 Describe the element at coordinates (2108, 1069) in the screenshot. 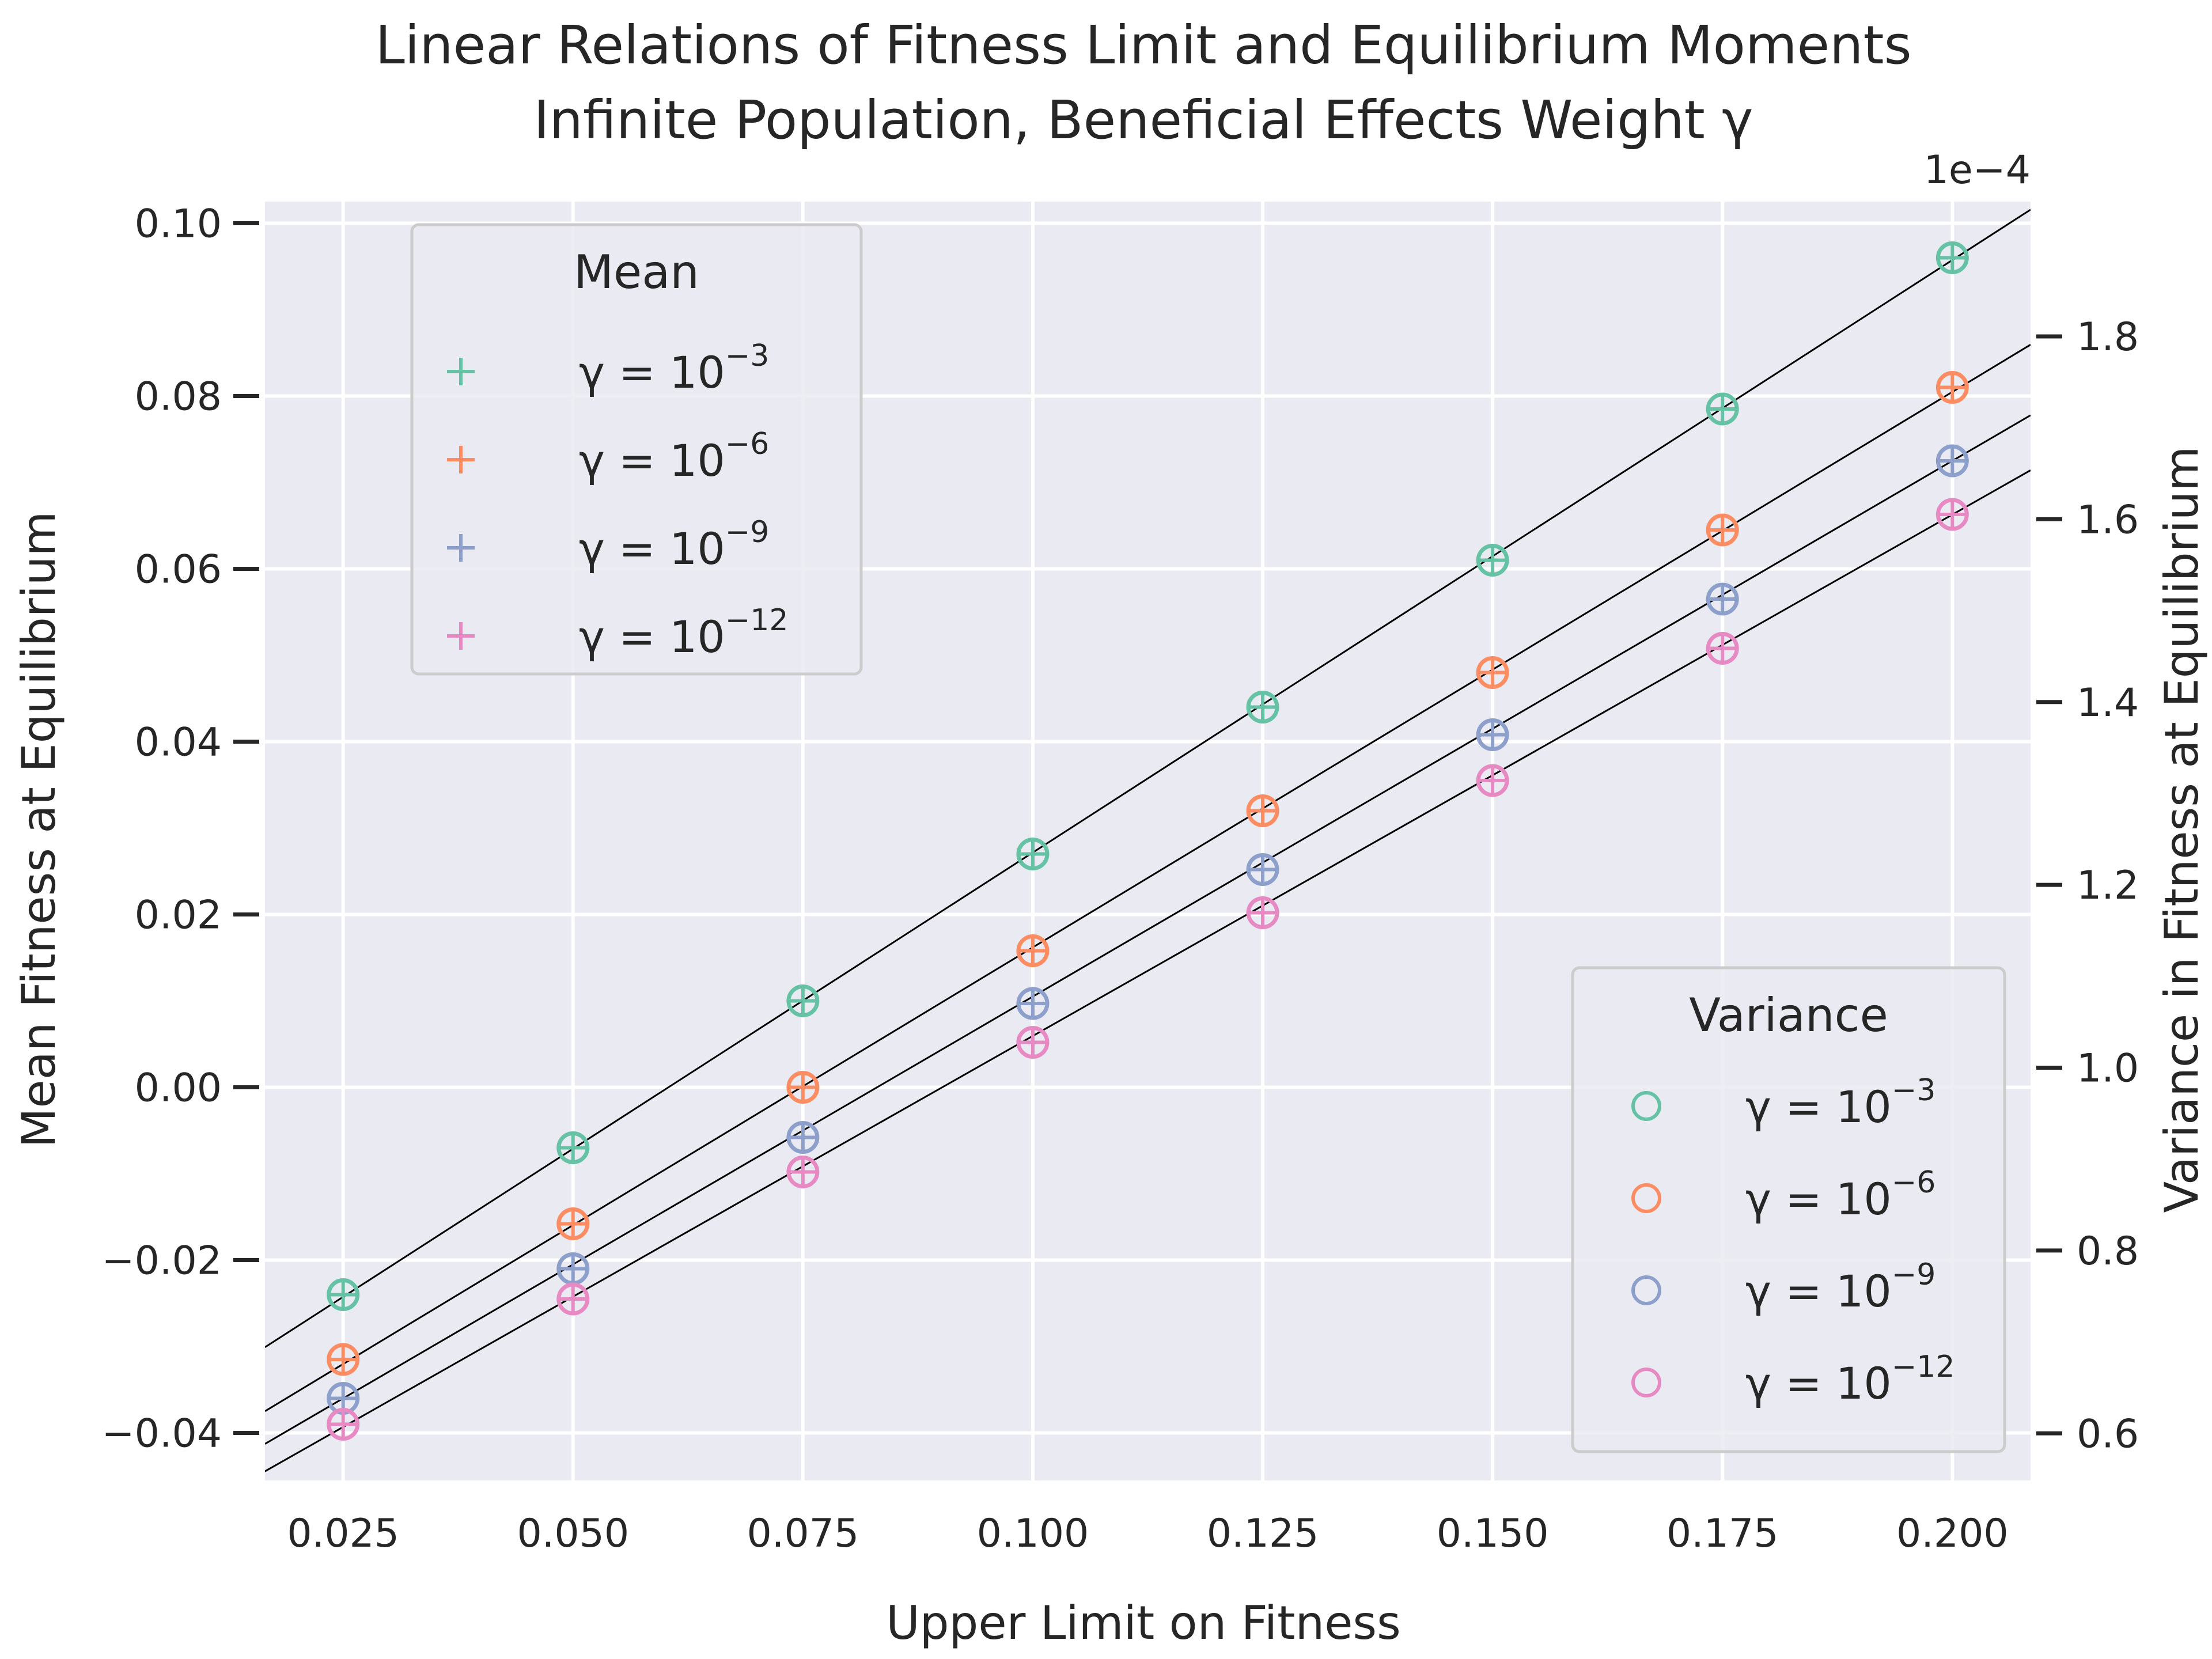

I see `y2-tick-label: 1.0` at that location.